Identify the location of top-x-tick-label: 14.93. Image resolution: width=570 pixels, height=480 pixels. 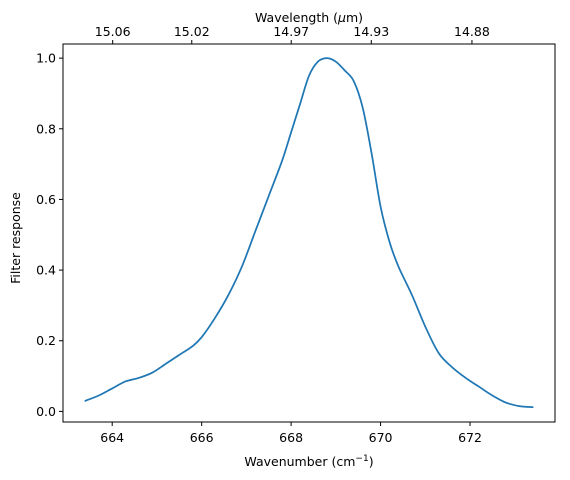
(371, 31).